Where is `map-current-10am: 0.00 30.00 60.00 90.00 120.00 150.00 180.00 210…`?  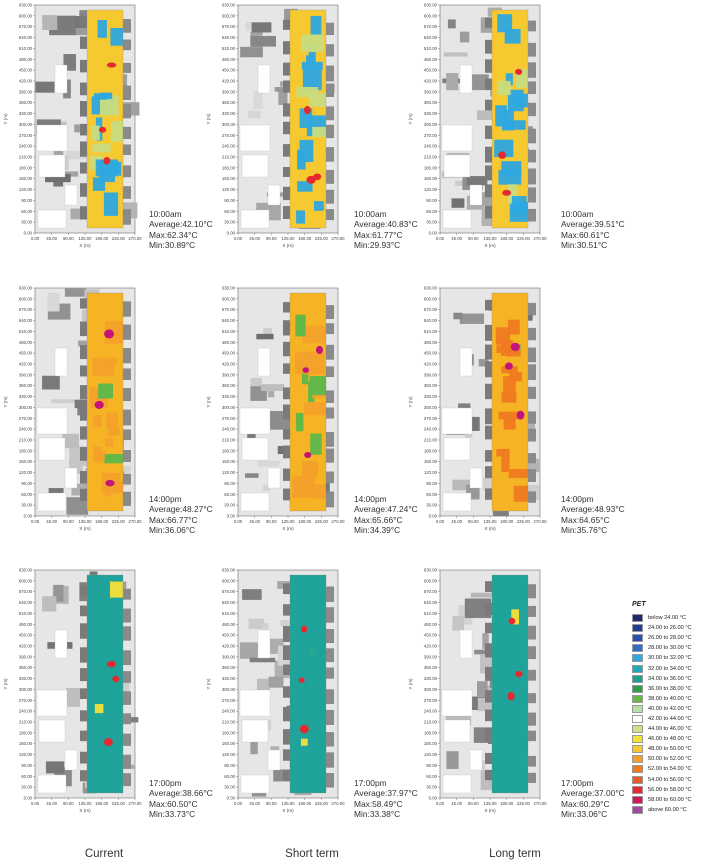
map-current-10am: 0.00 30.00 60.00 90.00 120.00 150.00 180.00 210… is located at coordinates (95, 129).